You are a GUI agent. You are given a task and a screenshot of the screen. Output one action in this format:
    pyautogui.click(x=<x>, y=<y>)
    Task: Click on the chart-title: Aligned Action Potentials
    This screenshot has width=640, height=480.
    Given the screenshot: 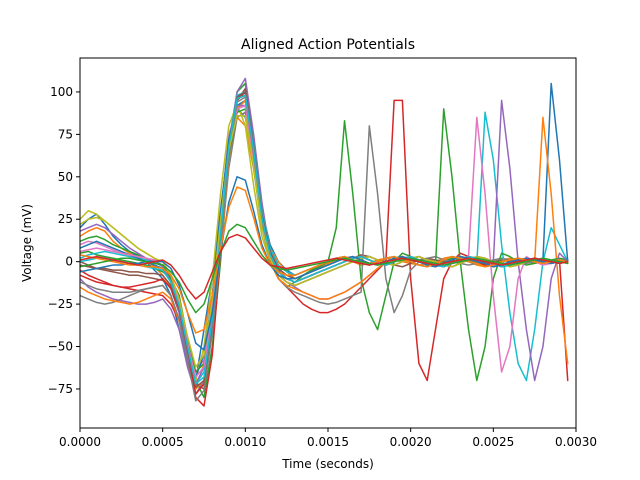 What is the action you would take?
    pyautogui.click(x=328, y=45)
    